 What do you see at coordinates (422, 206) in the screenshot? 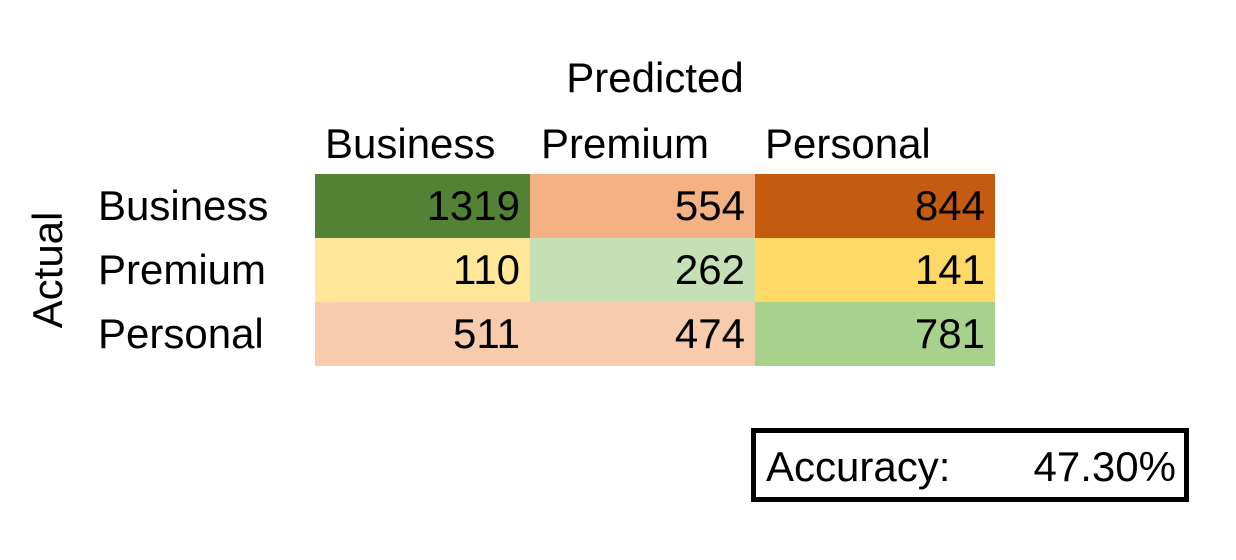
I see `matrix-cell: 1319` at bounding box center [422, 206].